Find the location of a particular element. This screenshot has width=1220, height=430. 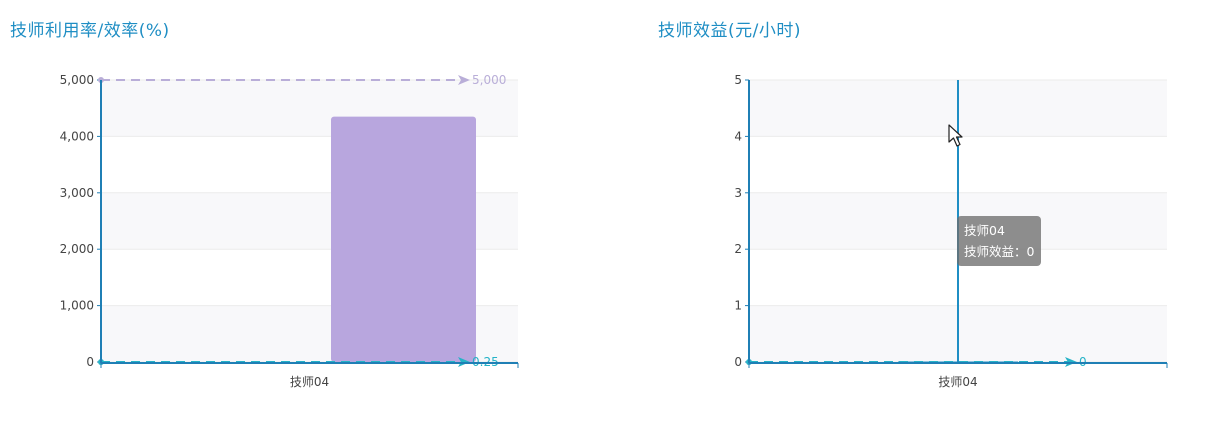

reference-line-label: 5,000 is located at coordinates (489, 80).